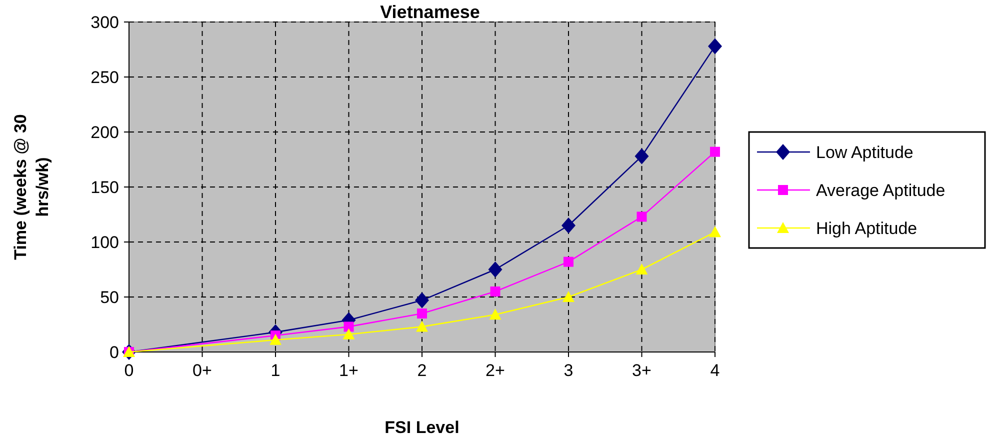  What do you see at coordinates (202, 370) in the screenshot?
I see `x-tick-label: 0+` at bounding box center [202, 370].